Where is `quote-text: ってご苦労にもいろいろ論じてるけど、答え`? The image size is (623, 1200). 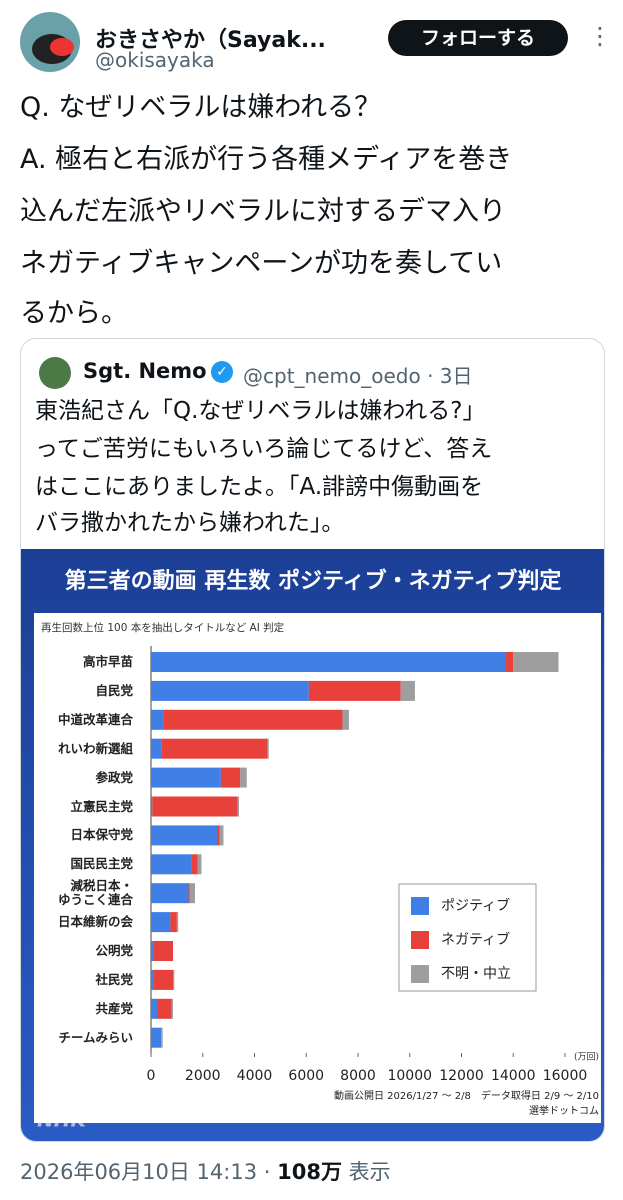
quote-text: ってご苦労にもいろいろ論じてるけど、答え is located at coordinates (264, 449).